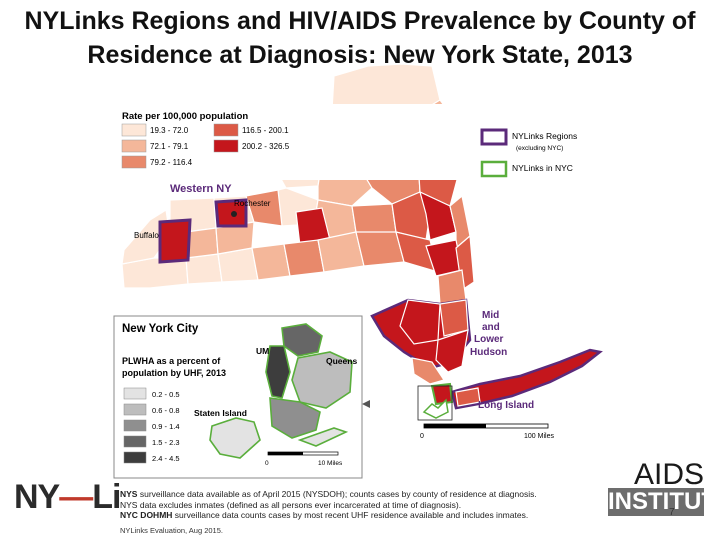 The image size is (720, 540). I want to click on nyc-boroughs, so click(281, 391).